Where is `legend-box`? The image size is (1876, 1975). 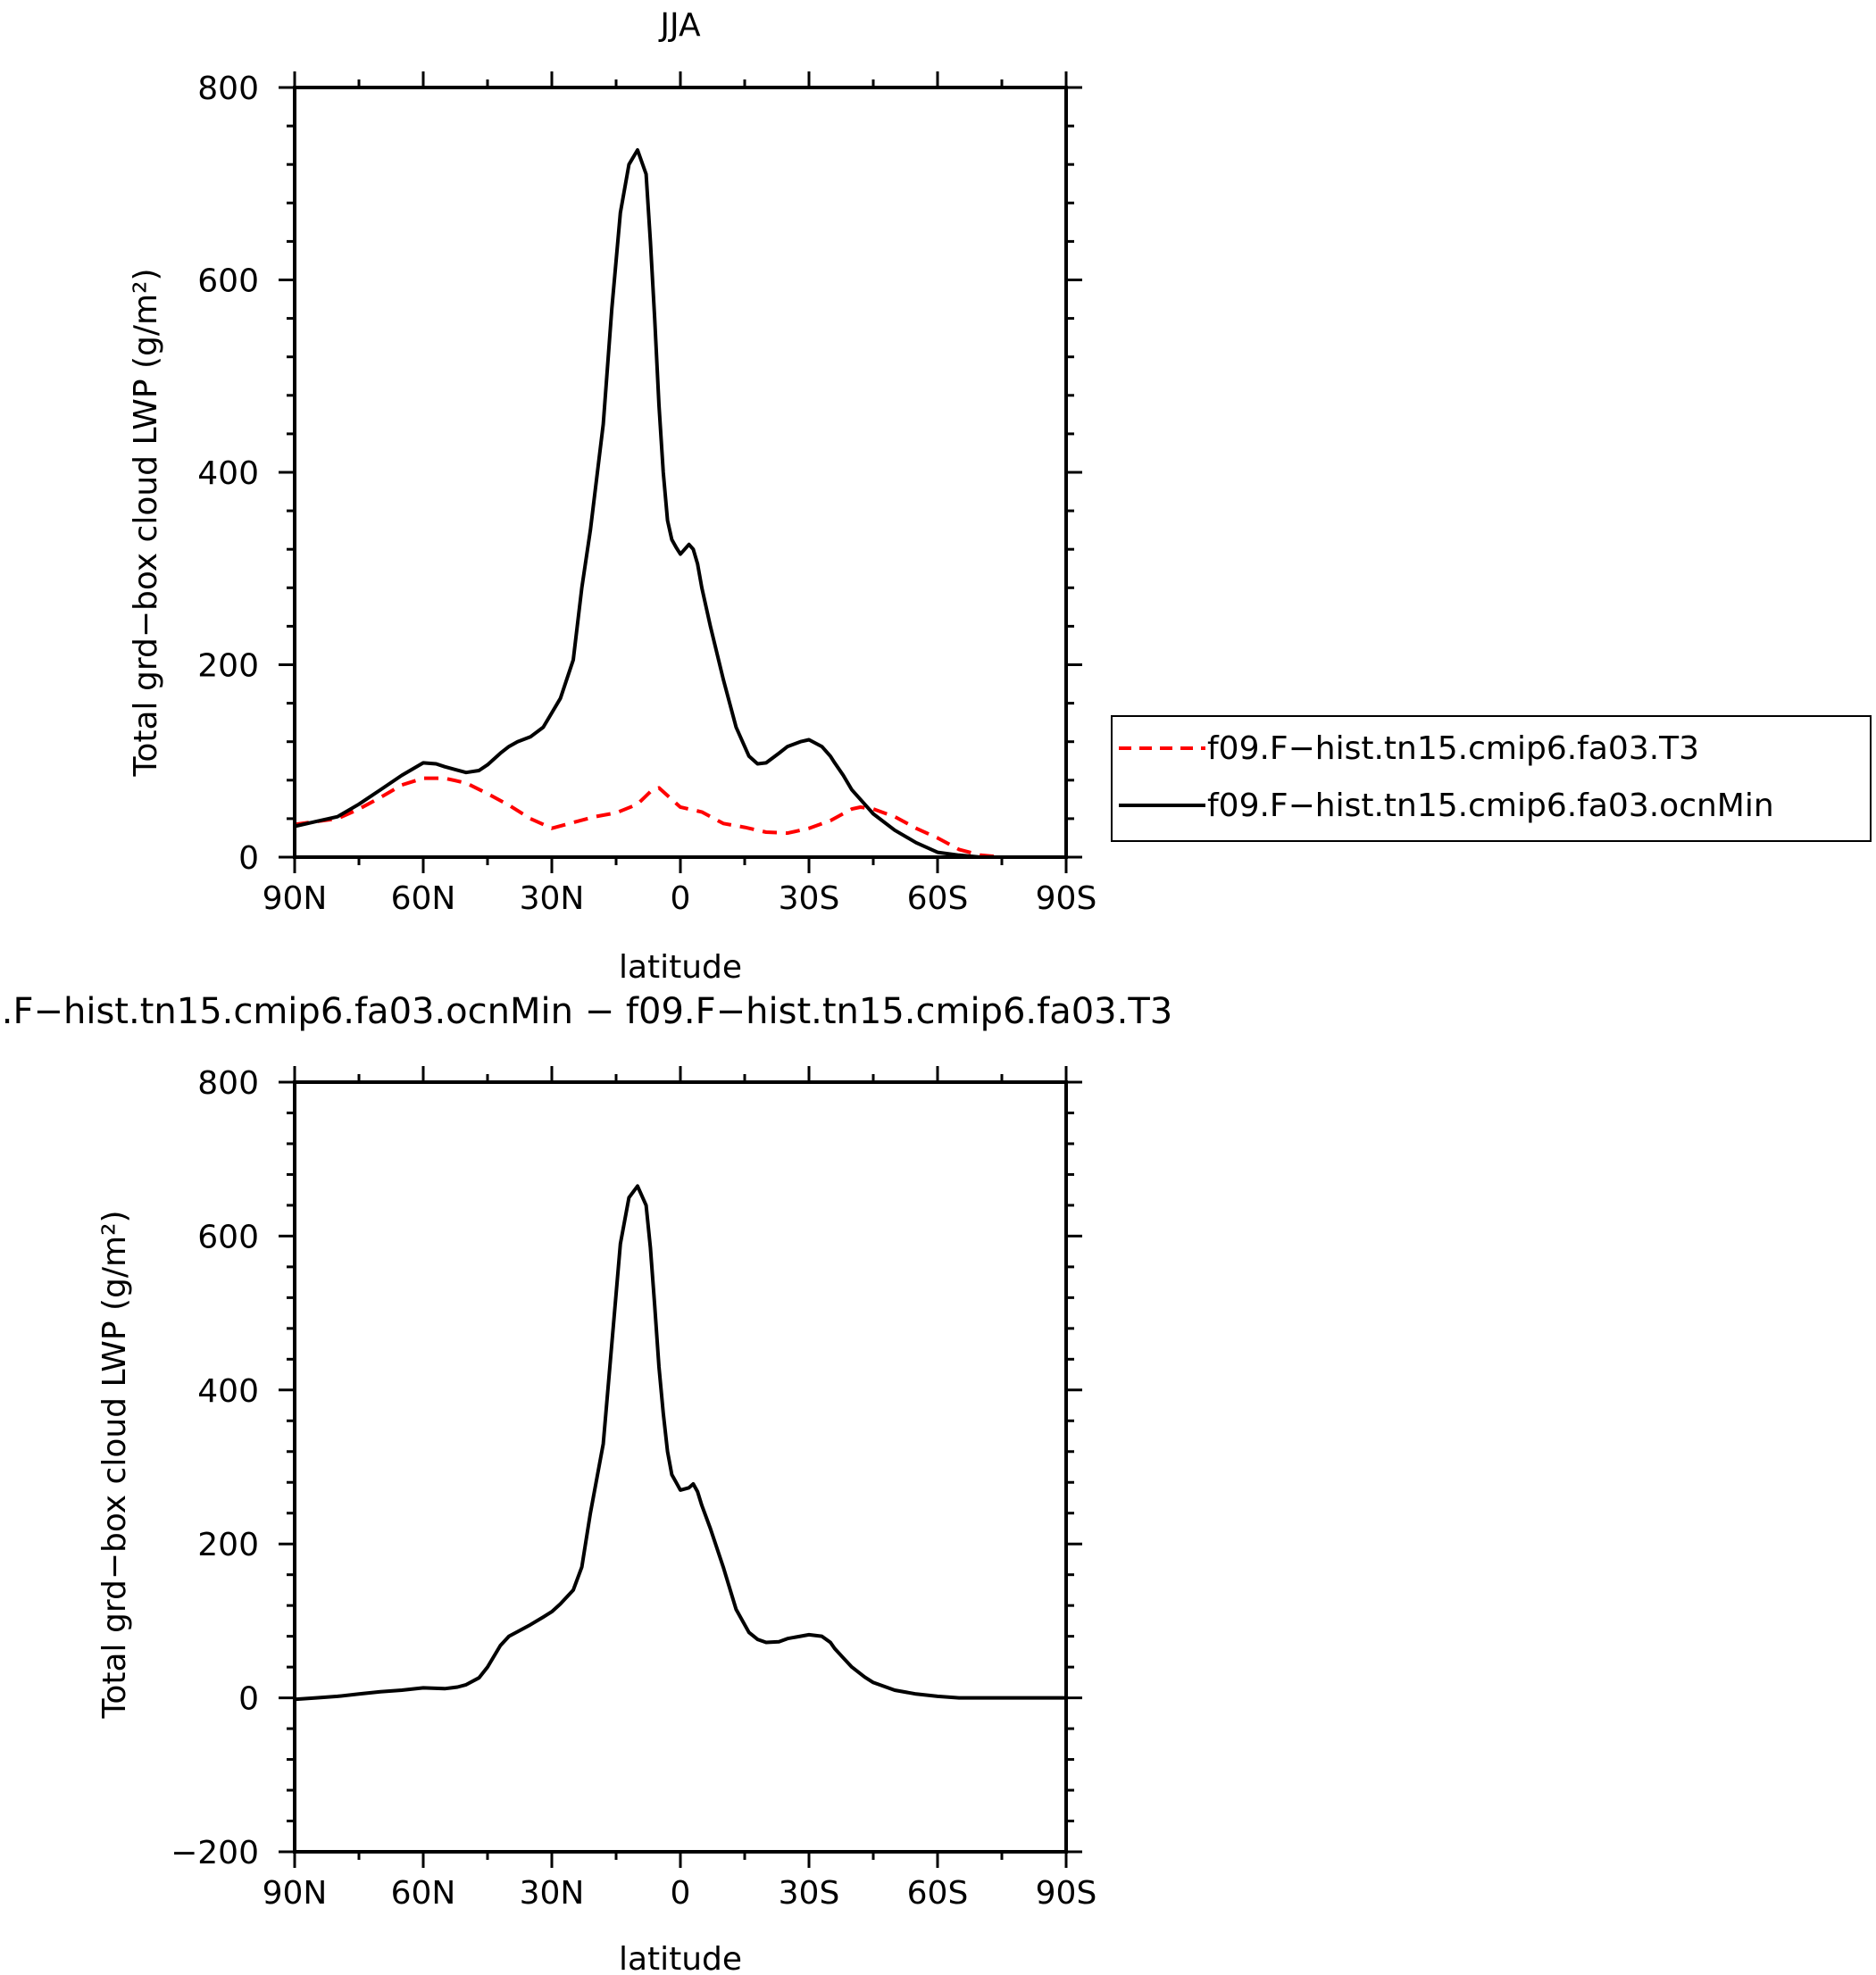
legend-box is located at coordinates (1491, 779).